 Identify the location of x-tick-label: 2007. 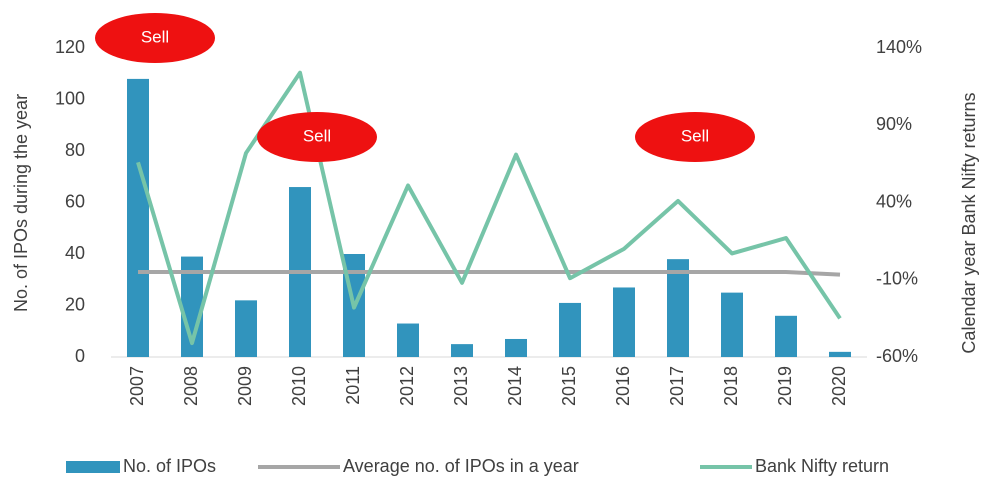
(137, 386).